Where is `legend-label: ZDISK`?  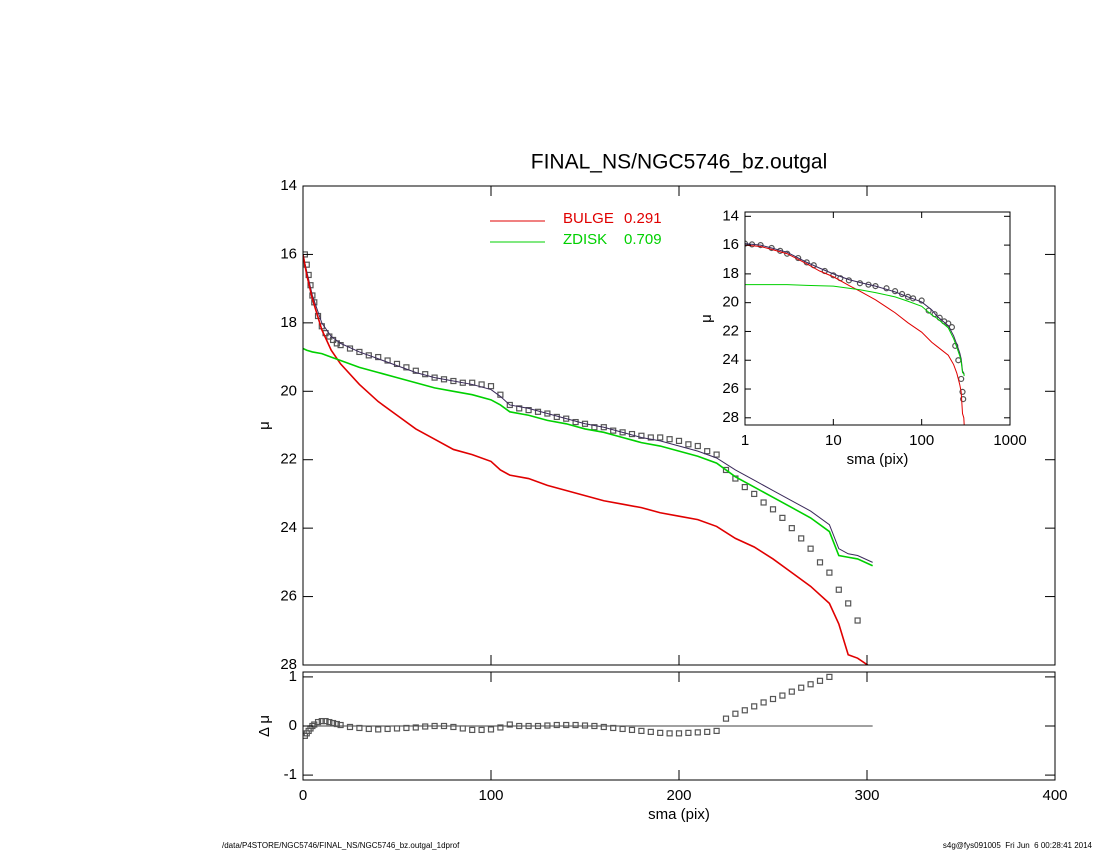 legend-label: ZDISK is located at coordinates (585, 239).